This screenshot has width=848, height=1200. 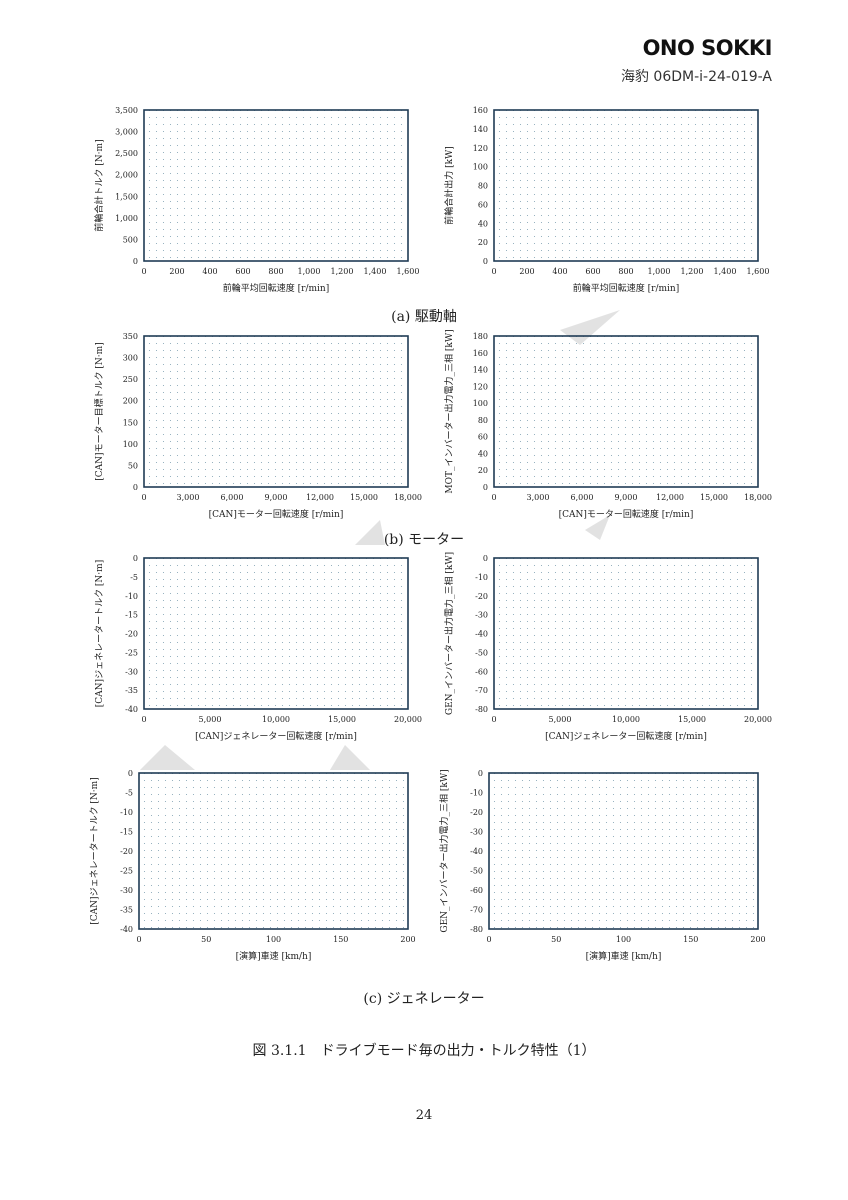 What do you see at coordinates (626, 514) in the screenshot?
I see `x-axis-label: [CAN]モーター回転速度 [r/min]` at bounding box center [626, 514].